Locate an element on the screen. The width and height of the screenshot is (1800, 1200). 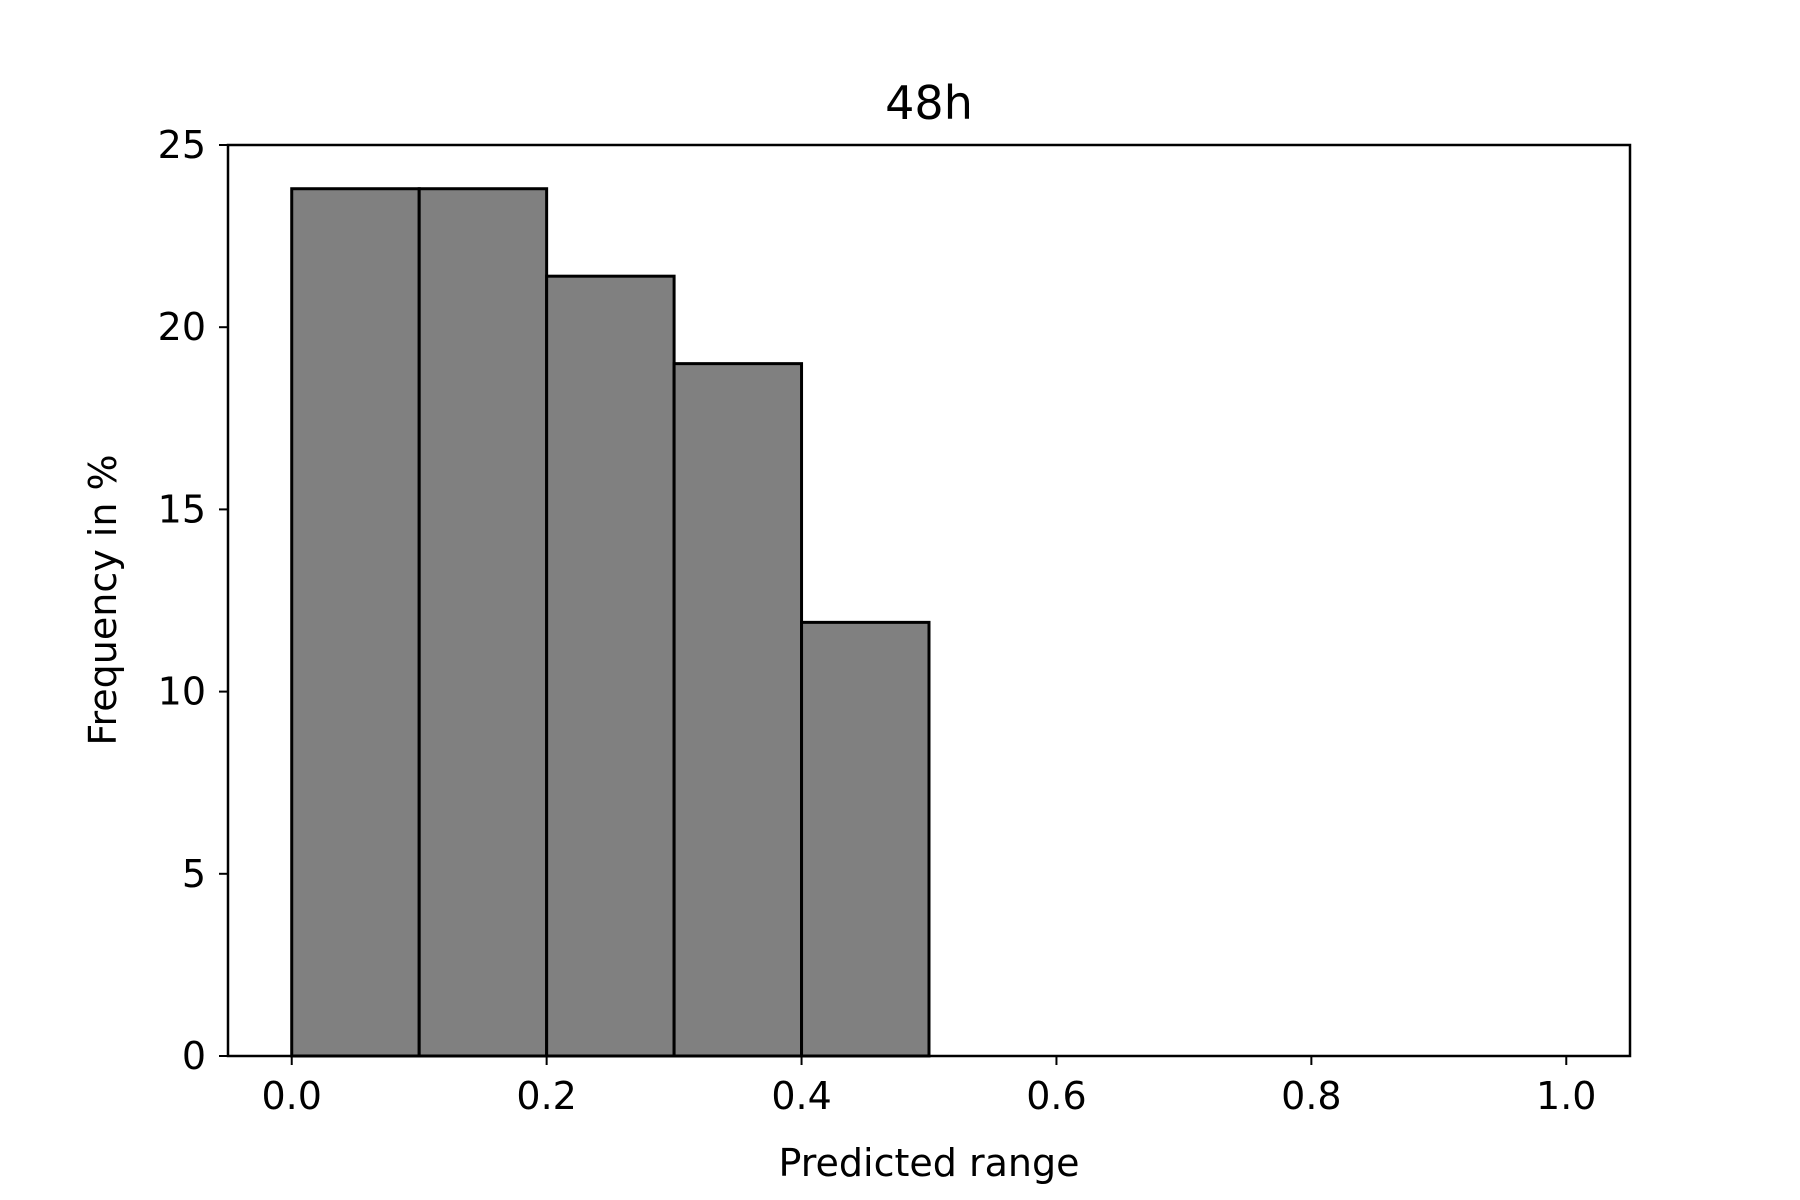
chart-title: 48h is located at coordinates (929, 103).